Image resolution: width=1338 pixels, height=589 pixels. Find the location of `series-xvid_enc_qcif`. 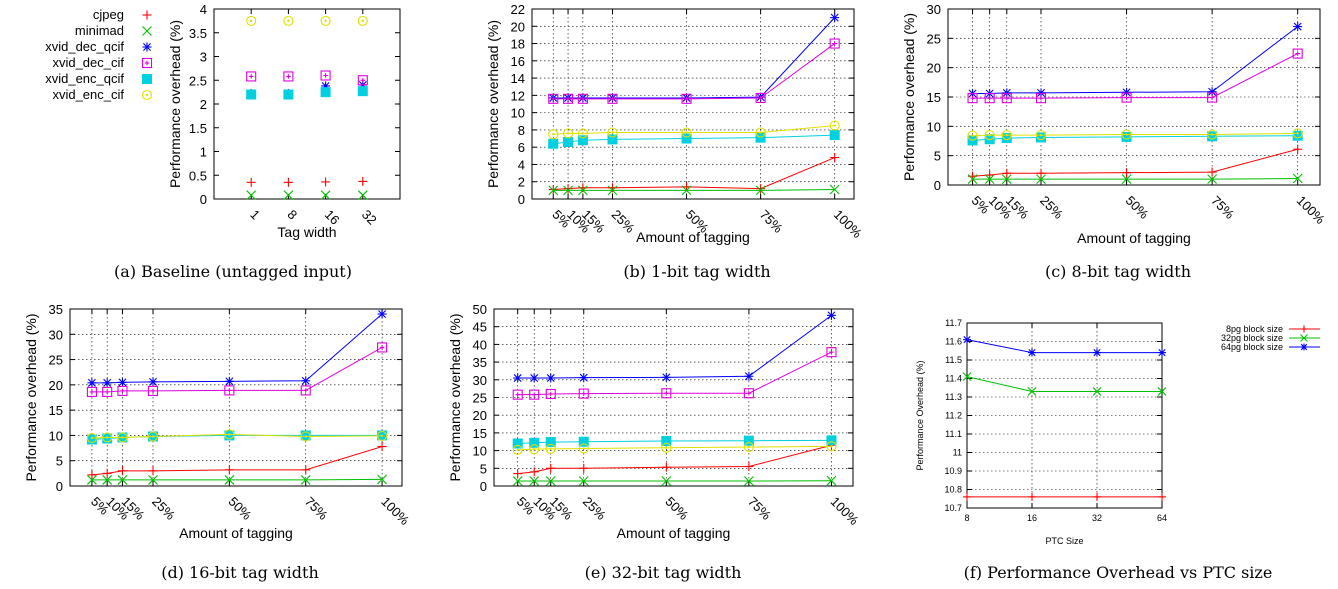

series-xvid_enc_qcif is located at coordinates (1135, 138).